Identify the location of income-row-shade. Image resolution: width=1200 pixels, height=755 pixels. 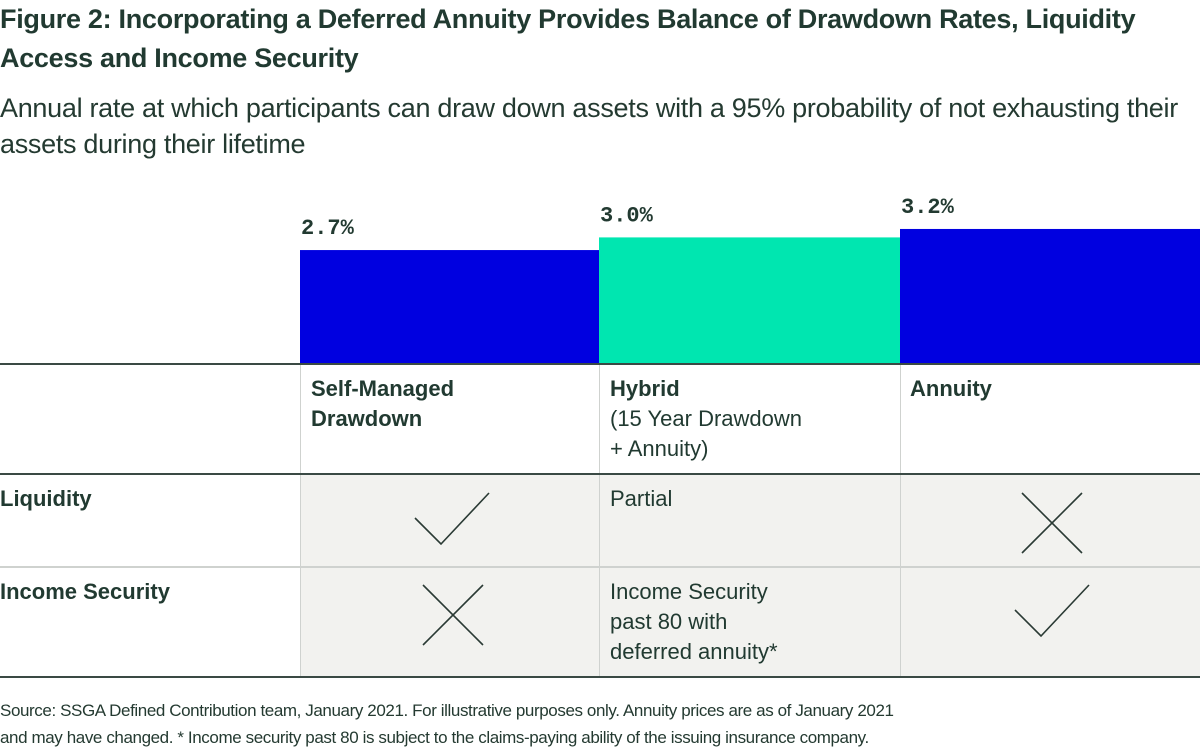
(750, 622).